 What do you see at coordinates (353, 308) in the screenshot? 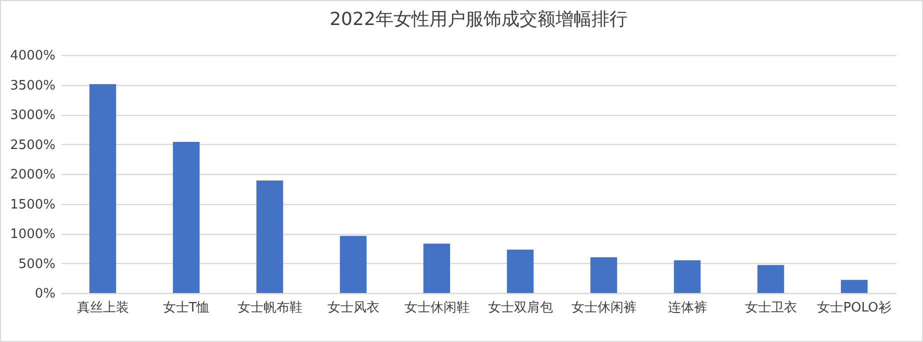
I see `x-tick-label: 女士风衣` at bounding box center [353, 308].